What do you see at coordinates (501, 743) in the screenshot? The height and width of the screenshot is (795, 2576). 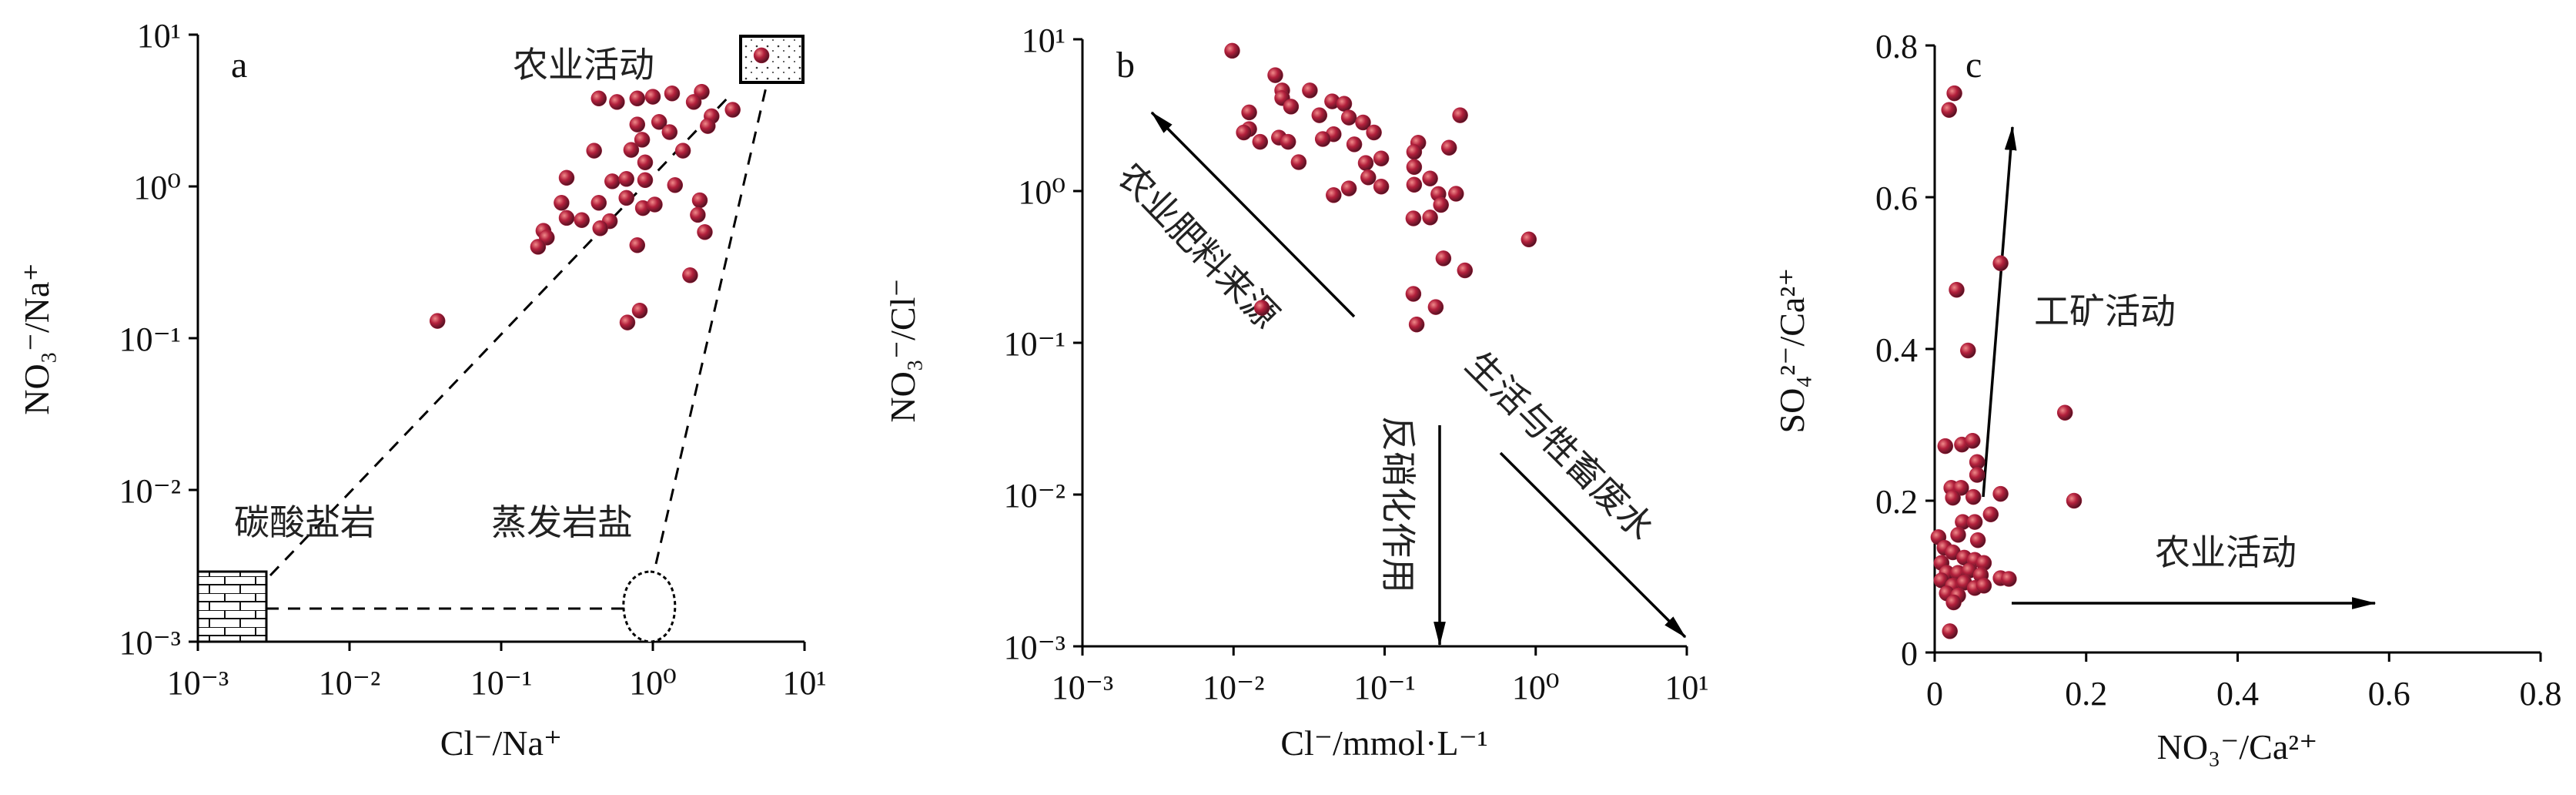 I see `x-axis-label: Cl⁻/Na⁺` at bounding box center [501, 743].